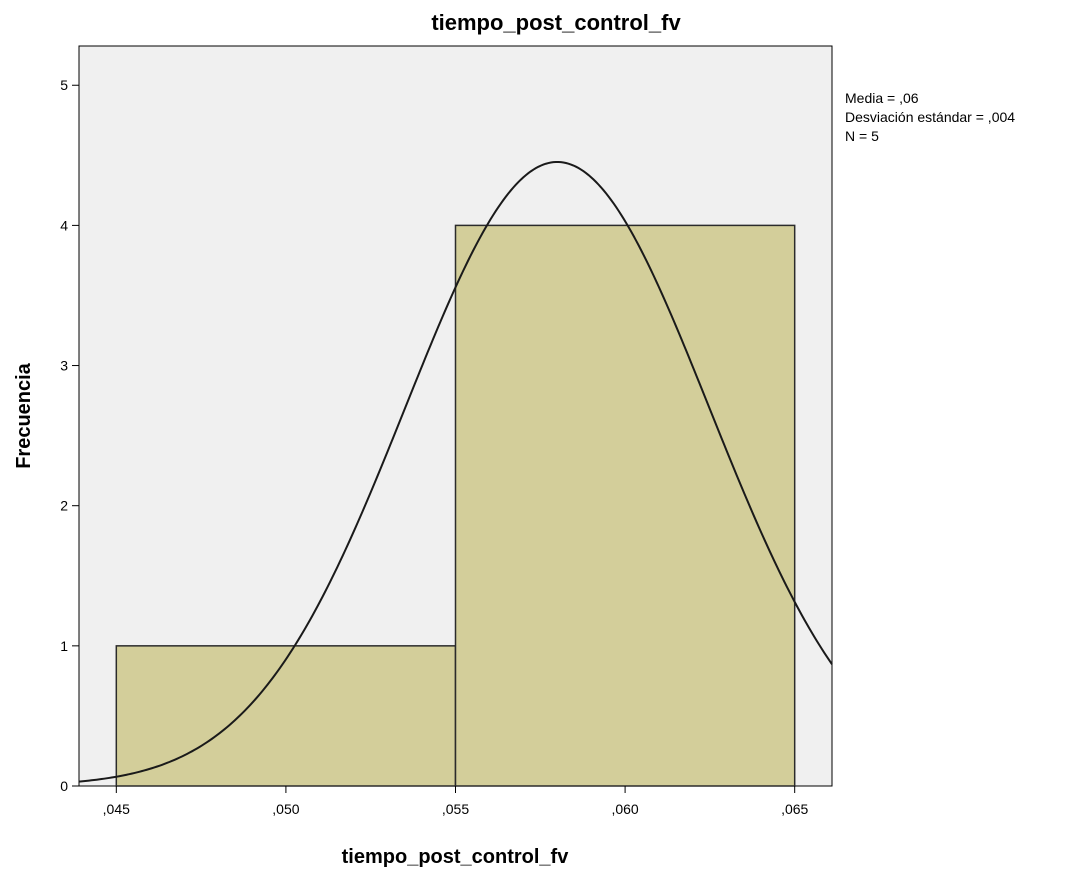  I want to click on x-tick-label-5: ,065, so click(794, 809).